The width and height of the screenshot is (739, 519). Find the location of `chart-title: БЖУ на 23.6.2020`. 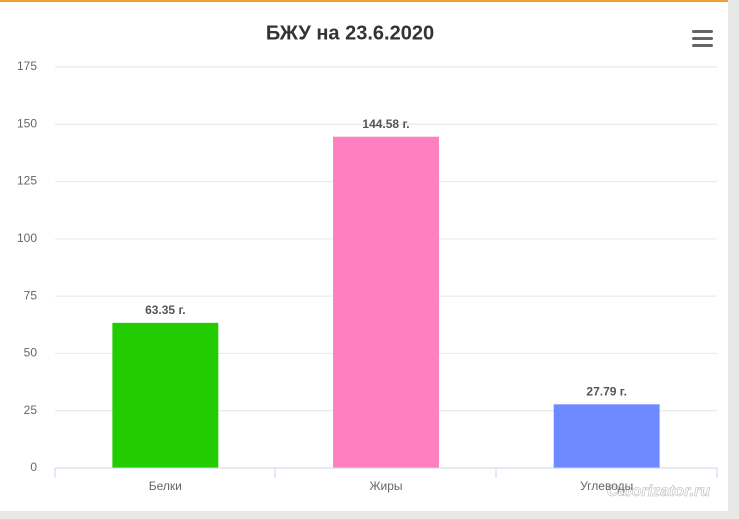

chart-title: БЖУ на 23.6.2020 is located at coordinates (350, 33).